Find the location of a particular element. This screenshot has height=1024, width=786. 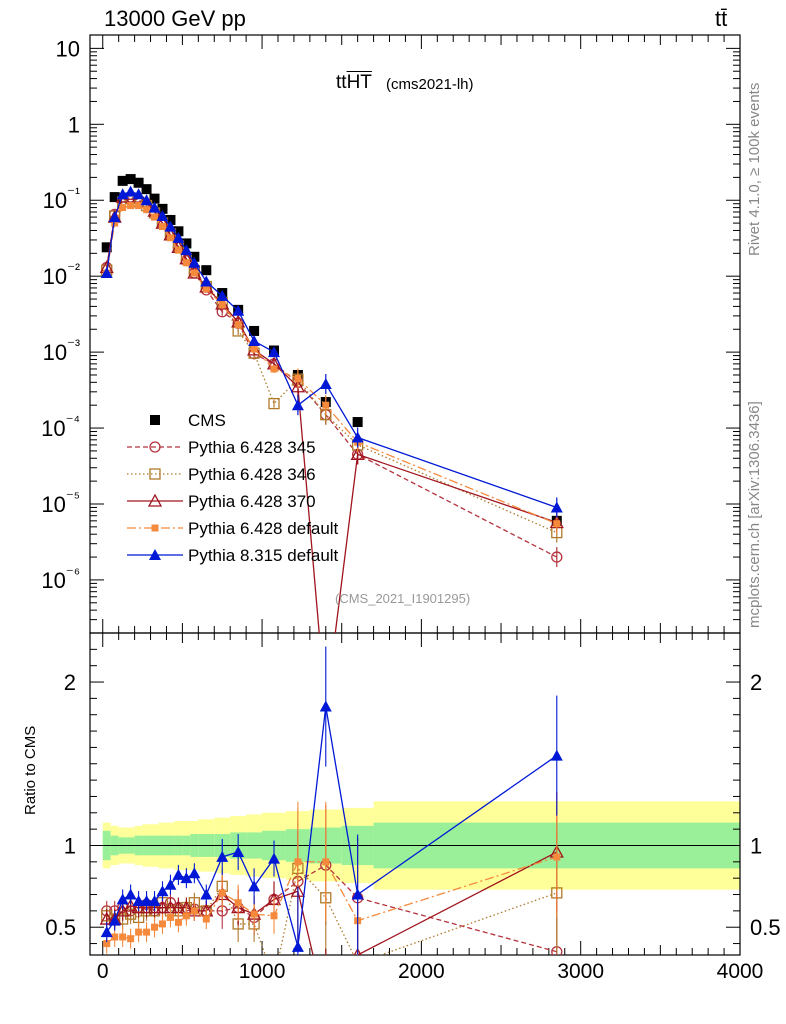

main-ytick-label: 10 is located at coordinates (68, 48).